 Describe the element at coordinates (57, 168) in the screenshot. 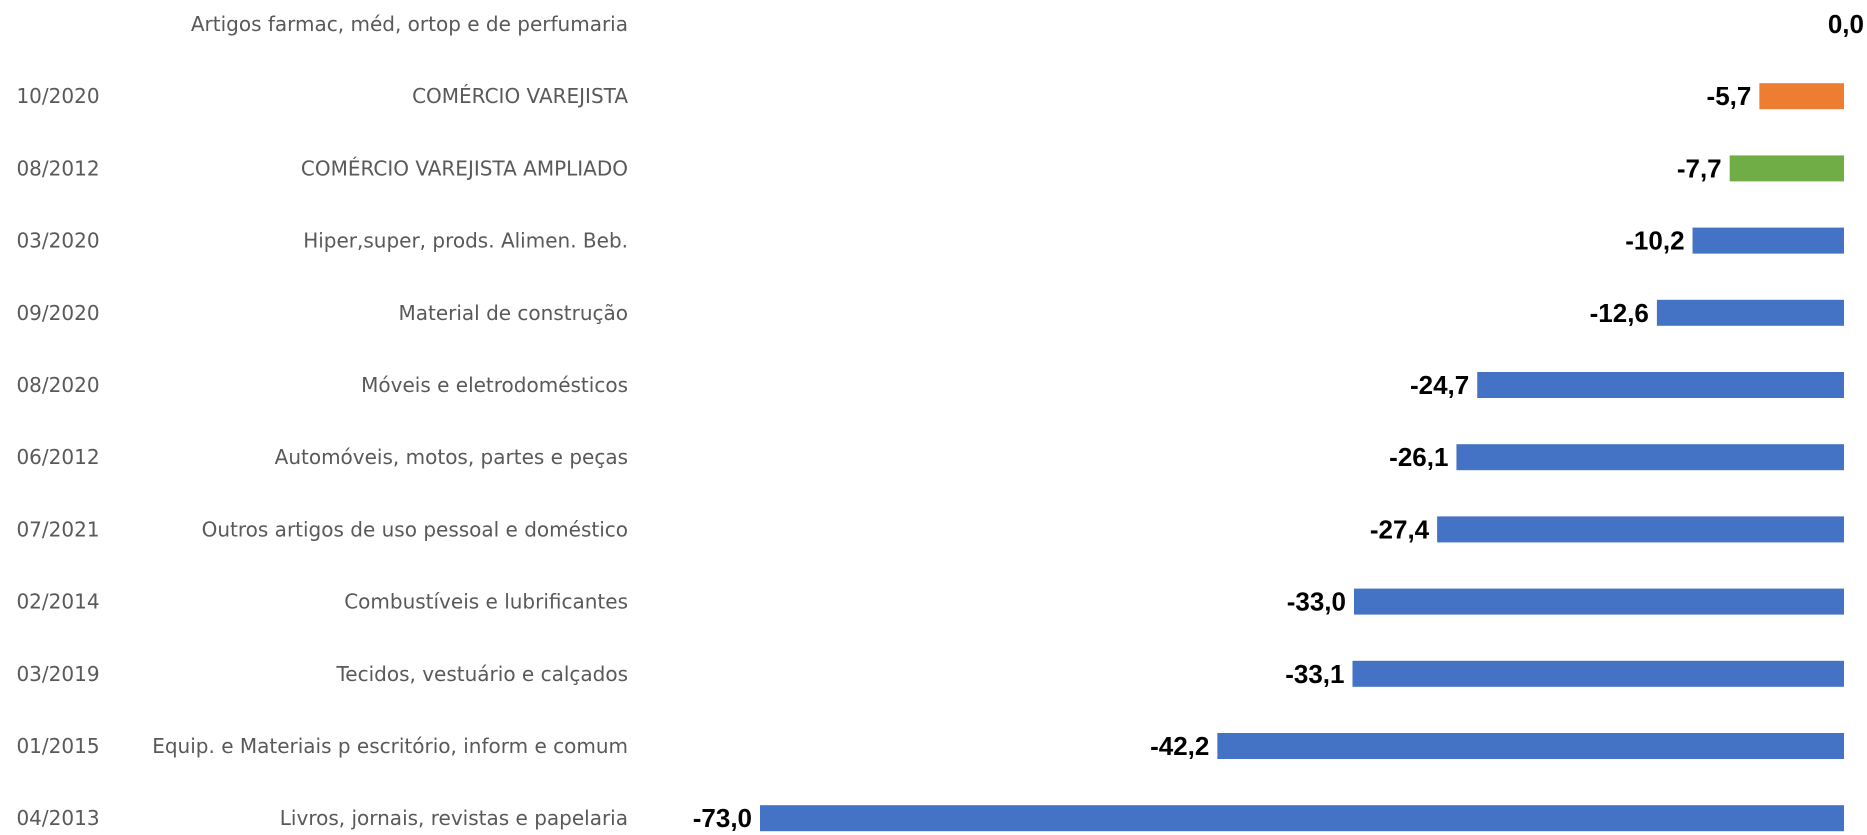

I see `date-label: 08/2012` at that location.